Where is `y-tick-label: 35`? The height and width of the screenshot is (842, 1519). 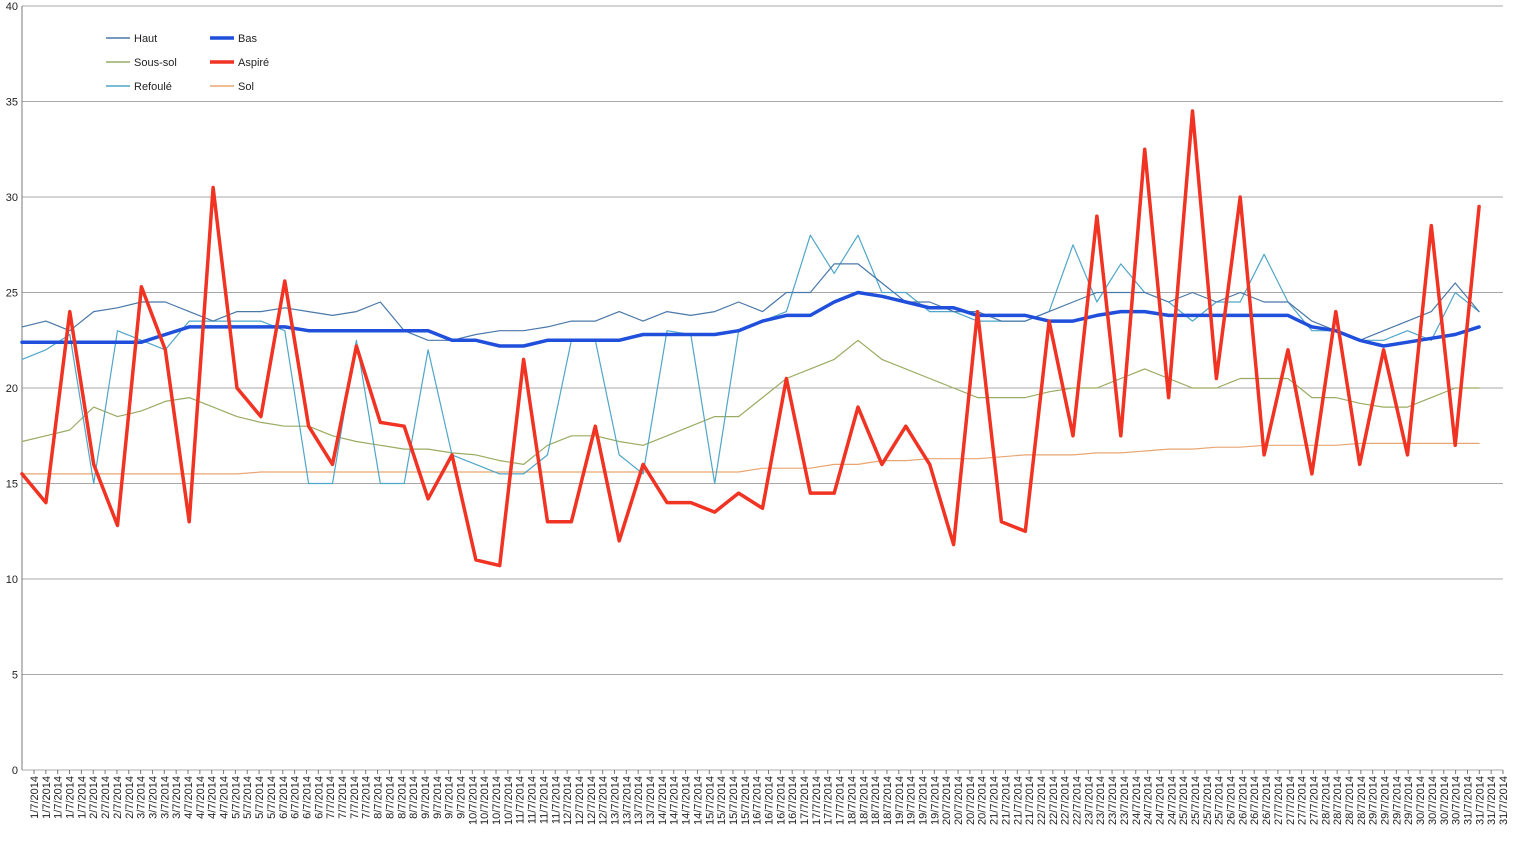
y-tick-label: 35 is located at coordinates (12, 103).